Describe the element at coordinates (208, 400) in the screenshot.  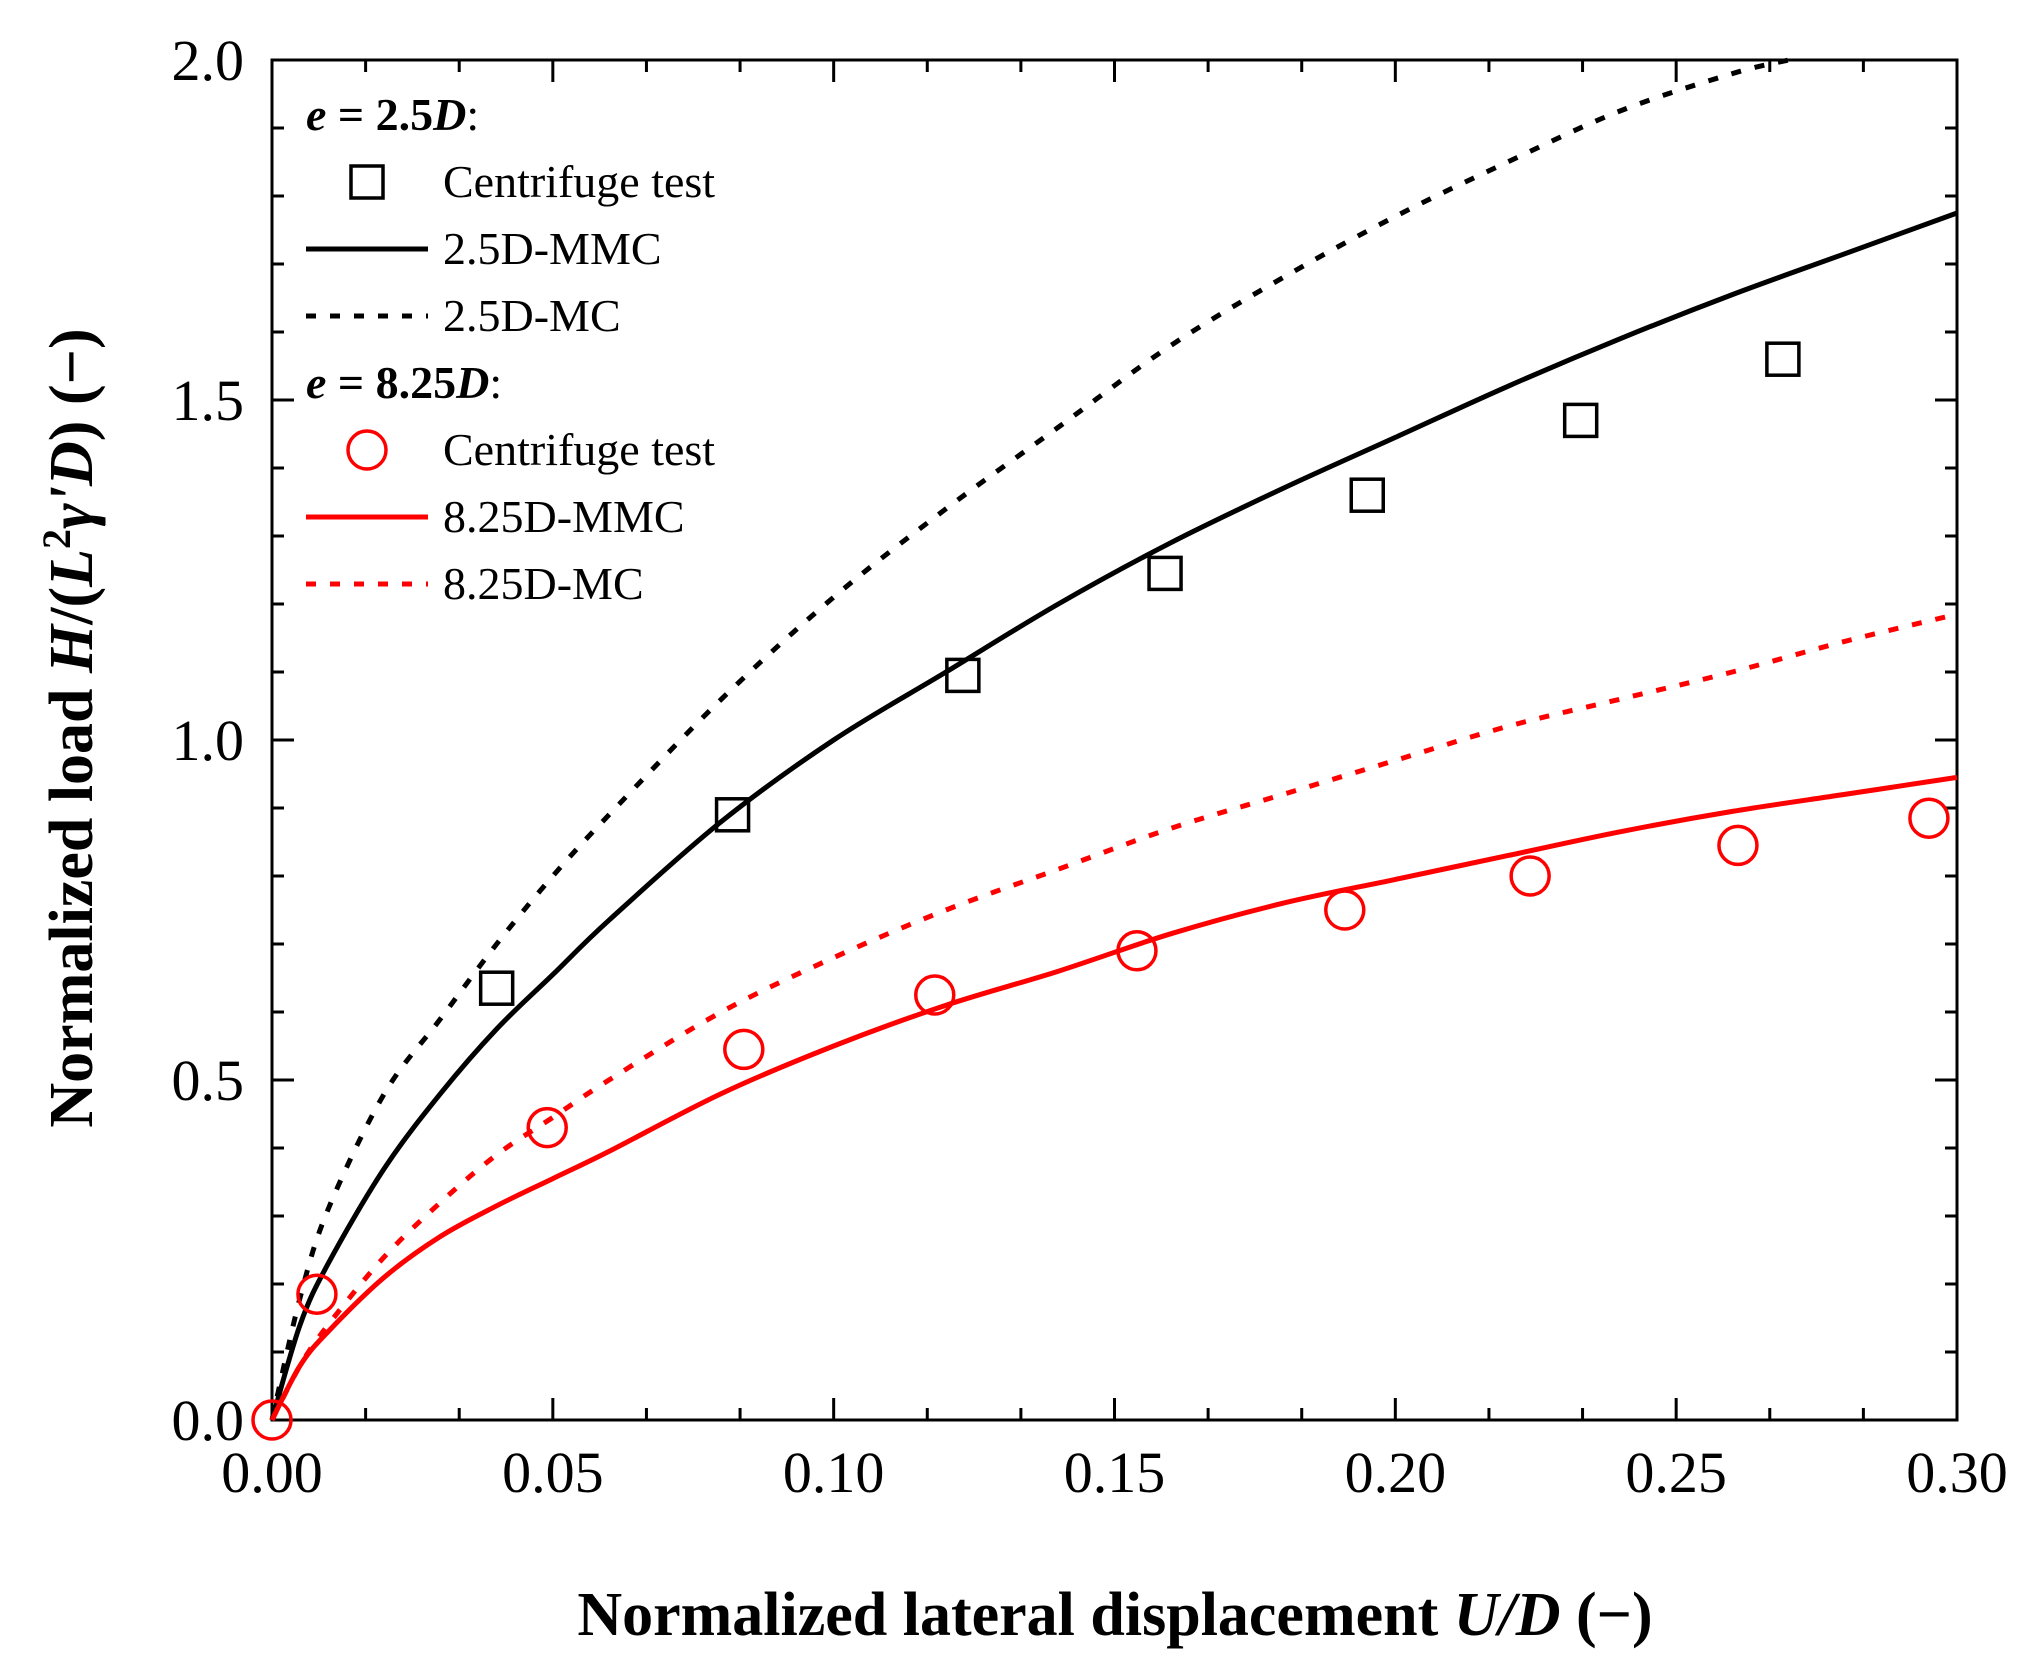
I see `y-tick-label: 1.5` at that location.